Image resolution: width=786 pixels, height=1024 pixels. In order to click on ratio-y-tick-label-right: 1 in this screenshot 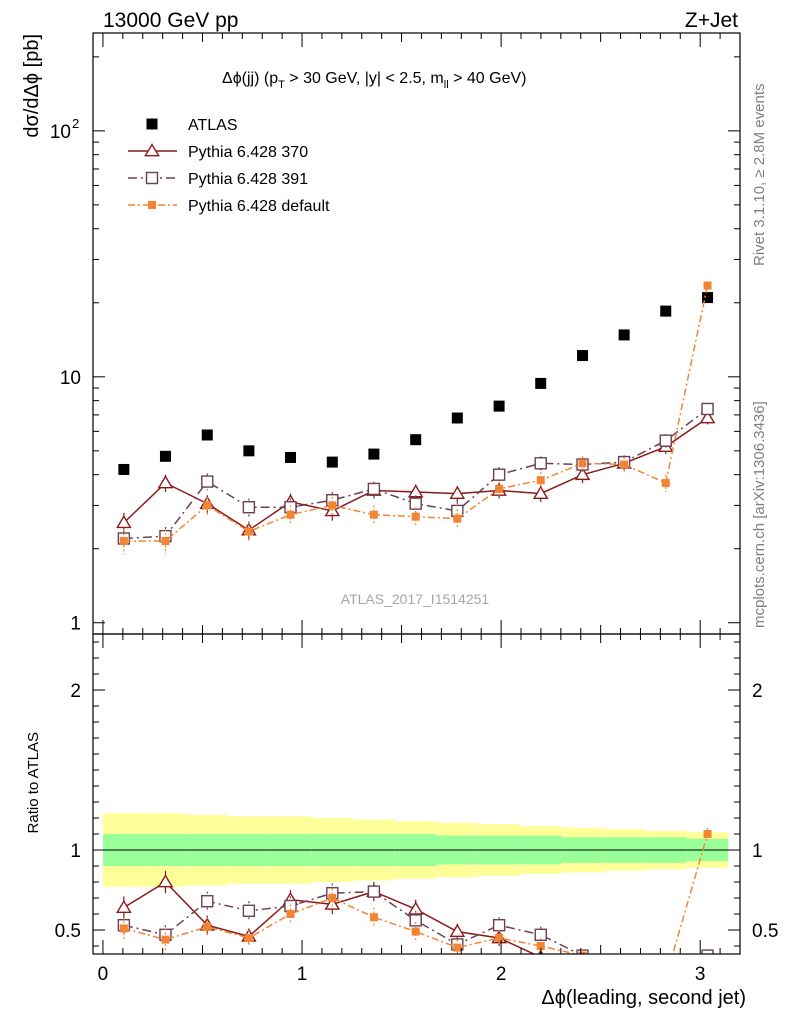, I will do `click(757, 851)`.